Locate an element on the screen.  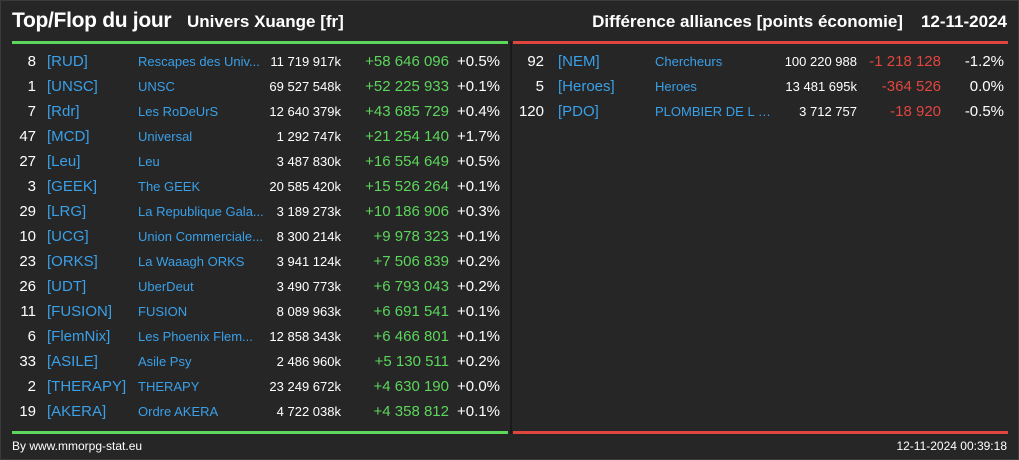
alliance-tag-link: [UCG] is located at coordinates (68, 236).